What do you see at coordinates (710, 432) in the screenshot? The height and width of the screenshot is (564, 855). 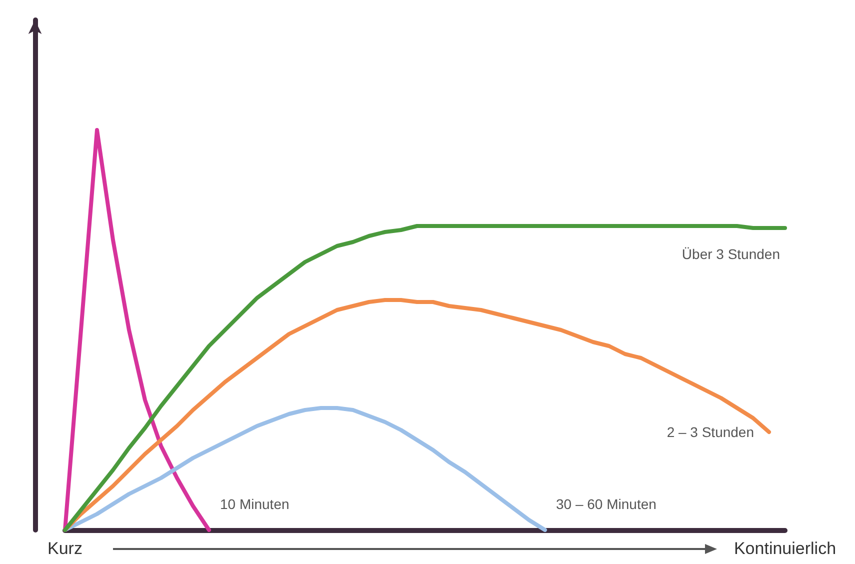 I see `series-label: 2 – 3 Stunden` at bounding box center [710, 432].